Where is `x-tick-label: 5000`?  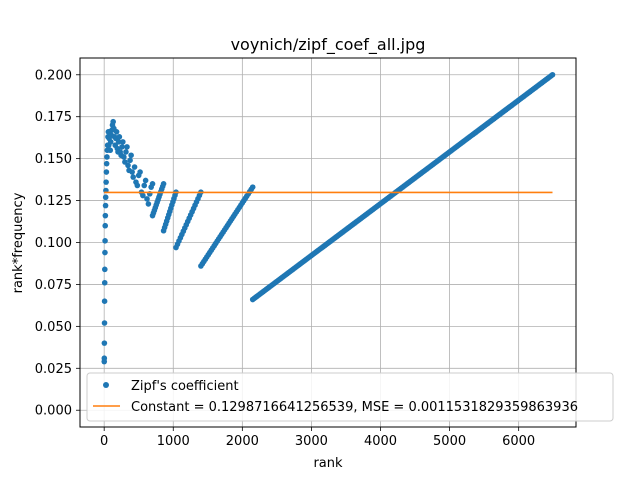
x-tick-label: 5000 is located at coordinates (449, 441).